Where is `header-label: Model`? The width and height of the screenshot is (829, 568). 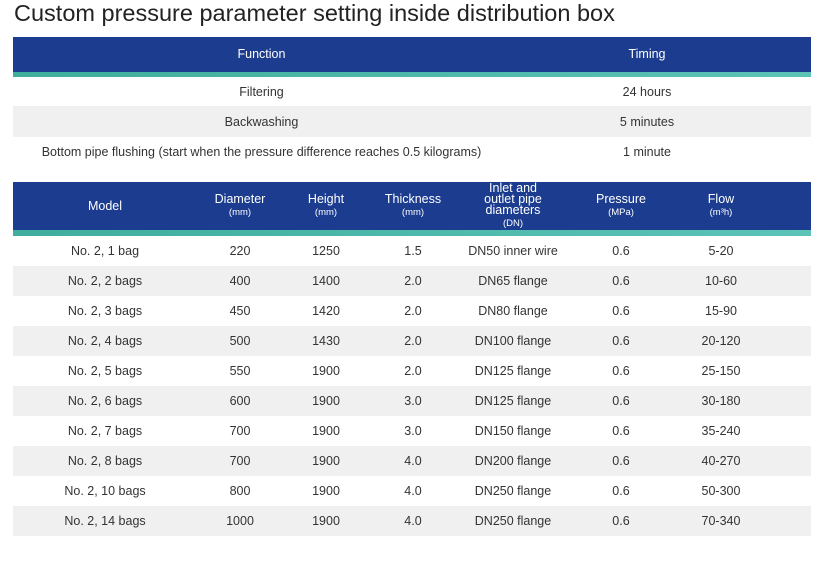 header-label: Model is located at coordinates (105, 205).